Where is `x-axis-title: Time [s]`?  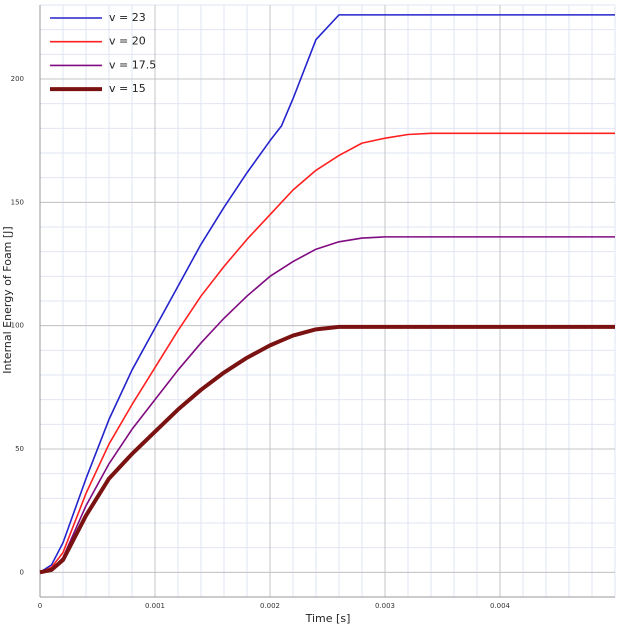 x-axis-title: Time [s] is located at coordinates (328, 618).